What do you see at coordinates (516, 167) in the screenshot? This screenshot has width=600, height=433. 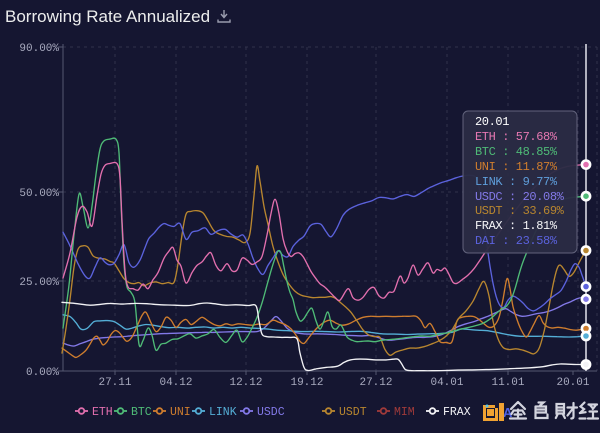 I see `svg-text: UNI : 11.87%` at bounding box center [516, 167].